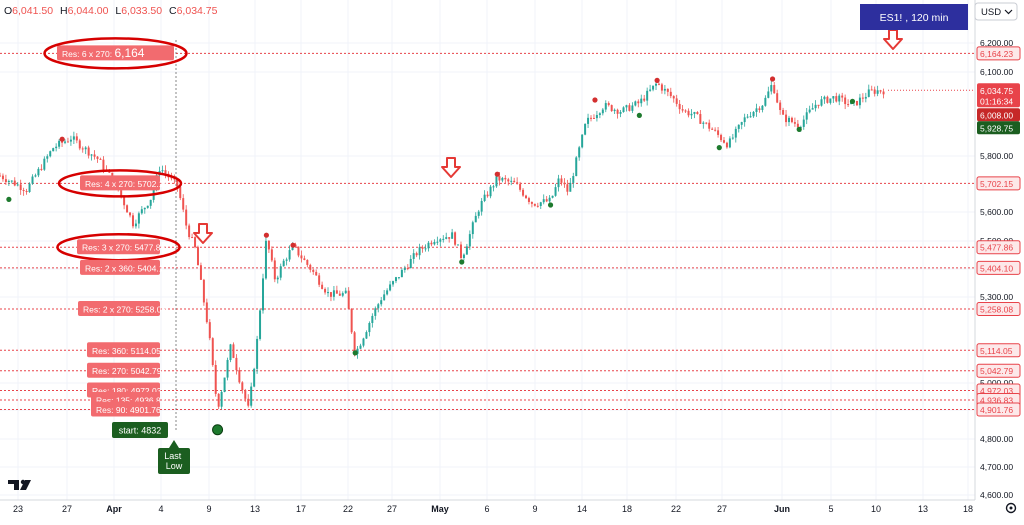 The height and width of the screenshot is (525, 1024). Describe the element at coordinates (996, 11) in the screenshot. I see `currency-selector: USD` at that location.